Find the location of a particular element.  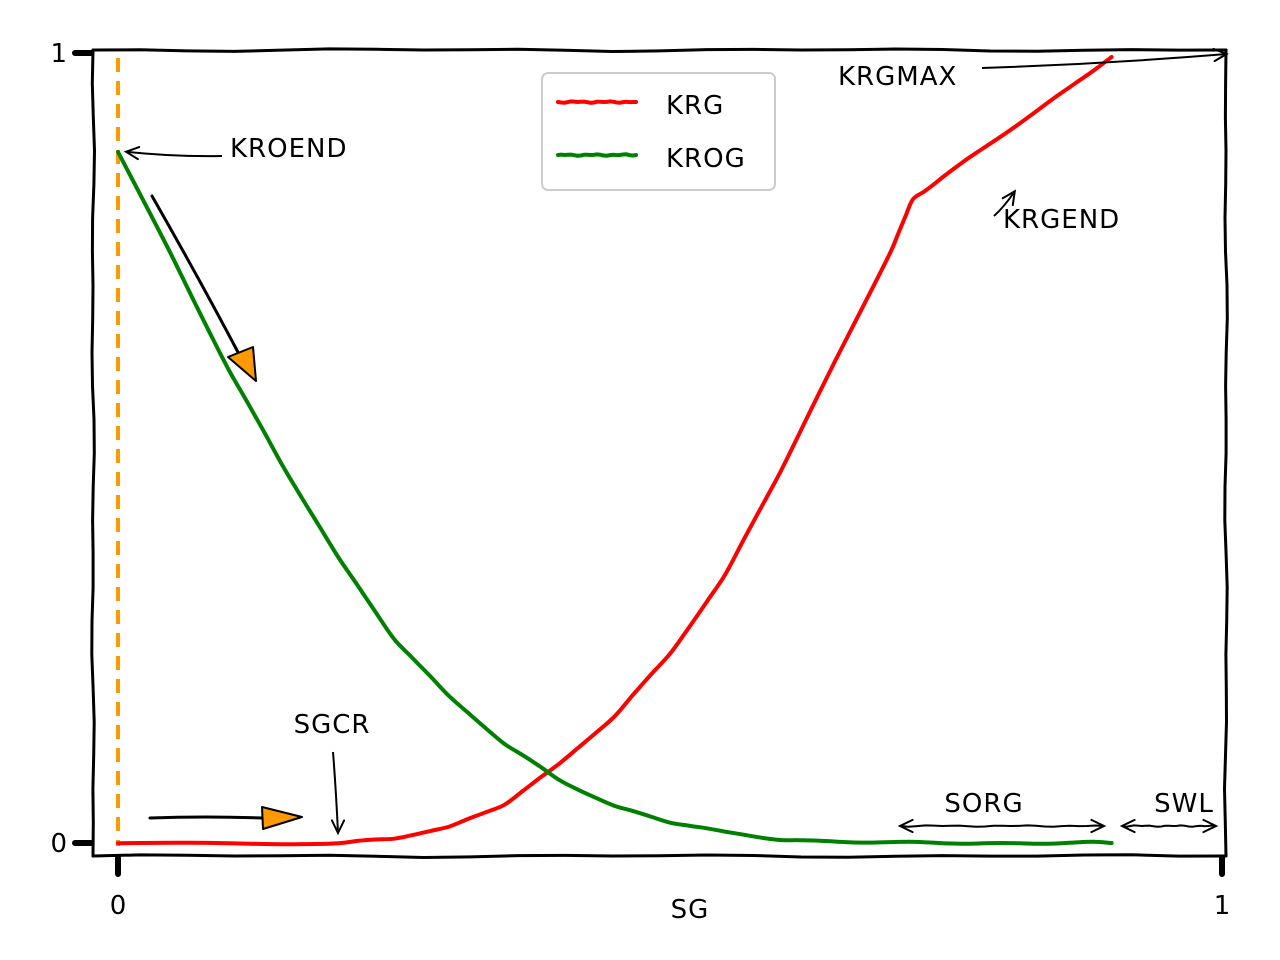

direction-arrow-right-shaft is located at coordinates (206, 817).